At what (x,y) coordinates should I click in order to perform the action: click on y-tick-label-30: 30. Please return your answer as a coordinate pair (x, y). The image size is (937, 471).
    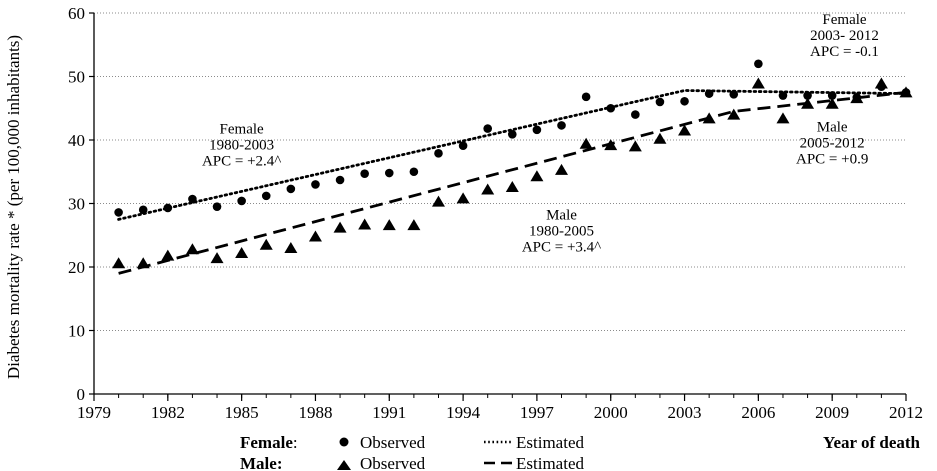
    Looking at the image, I should click on (76, 204).